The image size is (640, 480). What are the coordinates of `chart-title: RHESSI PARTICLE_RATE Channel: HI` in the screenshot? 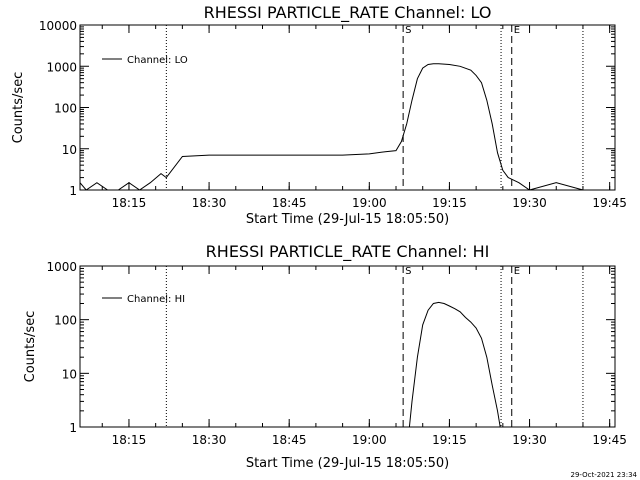 It's located at (348, 252).